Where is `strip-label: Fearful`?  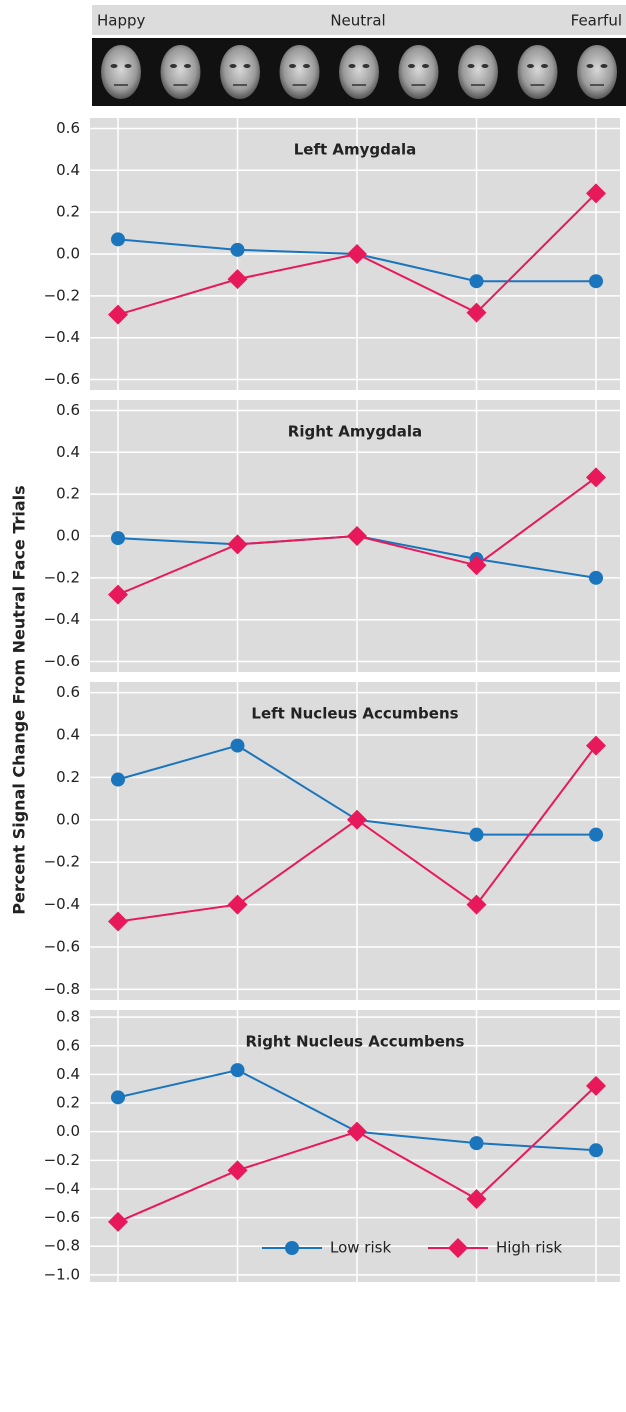 strip-label: Fearful is located at coordinates (596, 21).